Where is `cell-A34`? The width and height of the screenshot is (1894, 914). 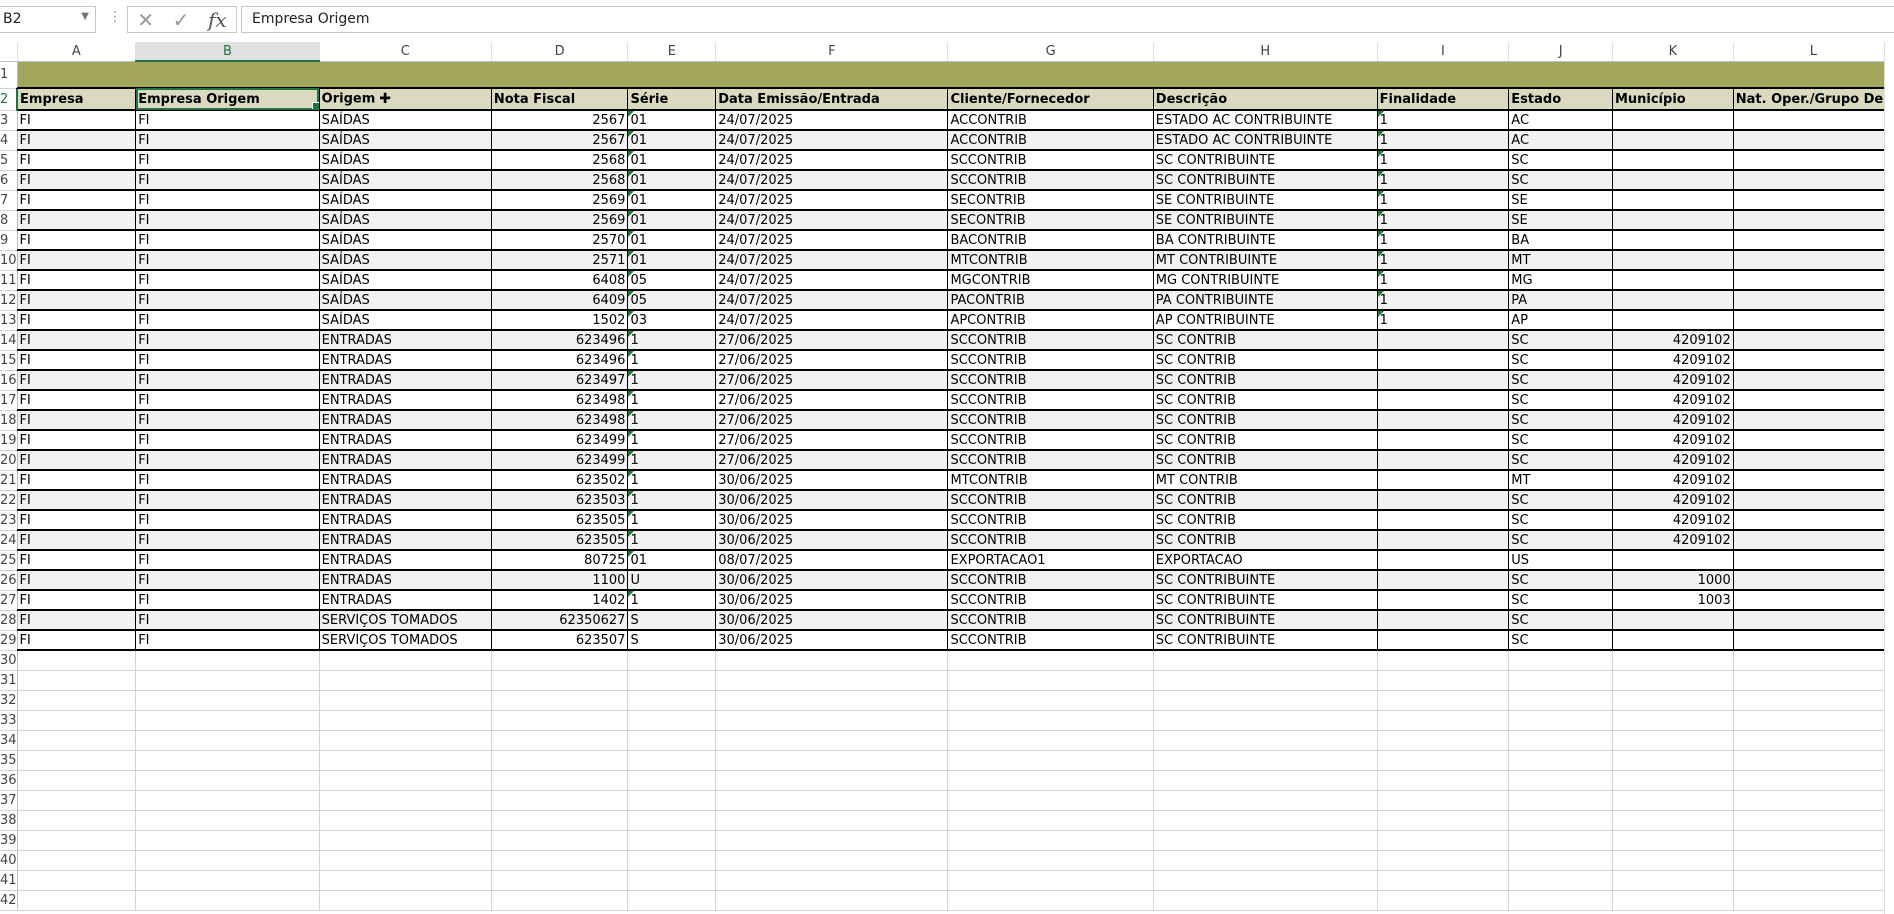
cell-A34 is located at coordinates (77, 740).